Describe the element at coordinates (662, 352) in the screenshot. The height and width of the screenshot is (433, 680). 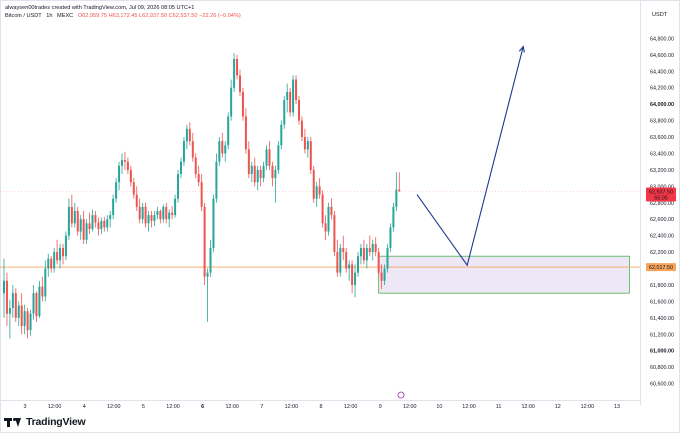
I see `price-tick-label: 61,000.00` at that location.